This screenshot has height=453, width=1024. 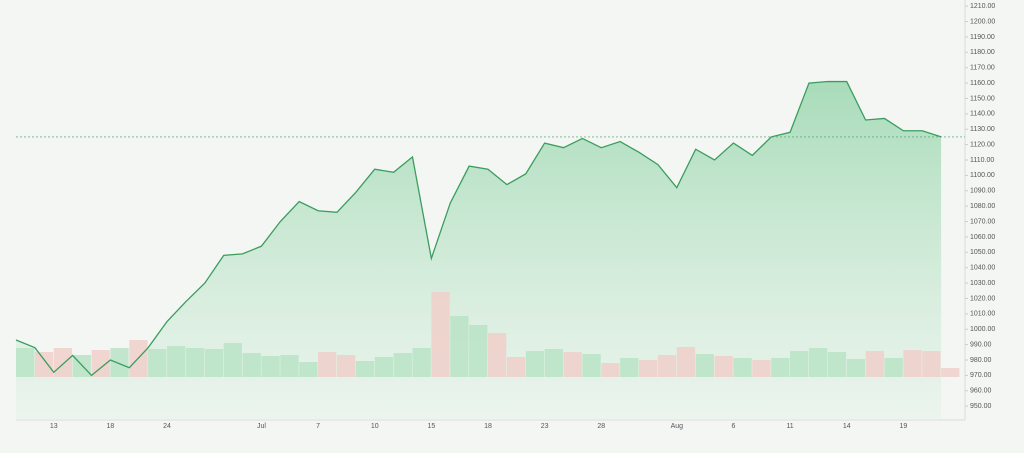 I want to click on x-tick-label: 13, so click(x=54, y=426).